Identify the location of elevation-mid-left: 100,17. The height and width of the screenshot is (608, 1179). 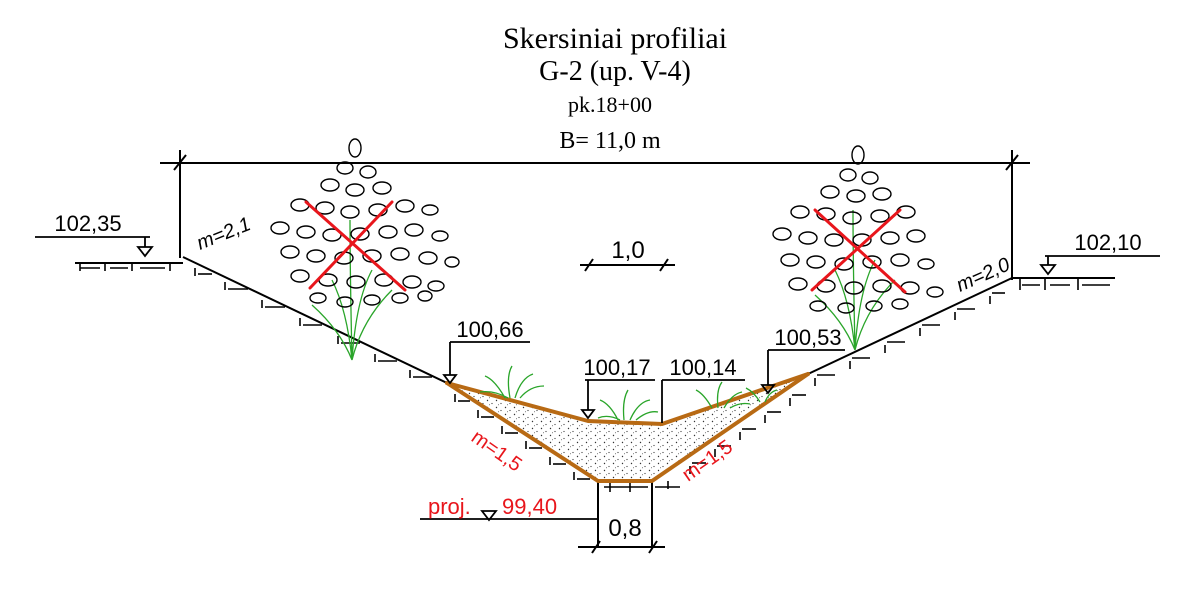
(616, 367).